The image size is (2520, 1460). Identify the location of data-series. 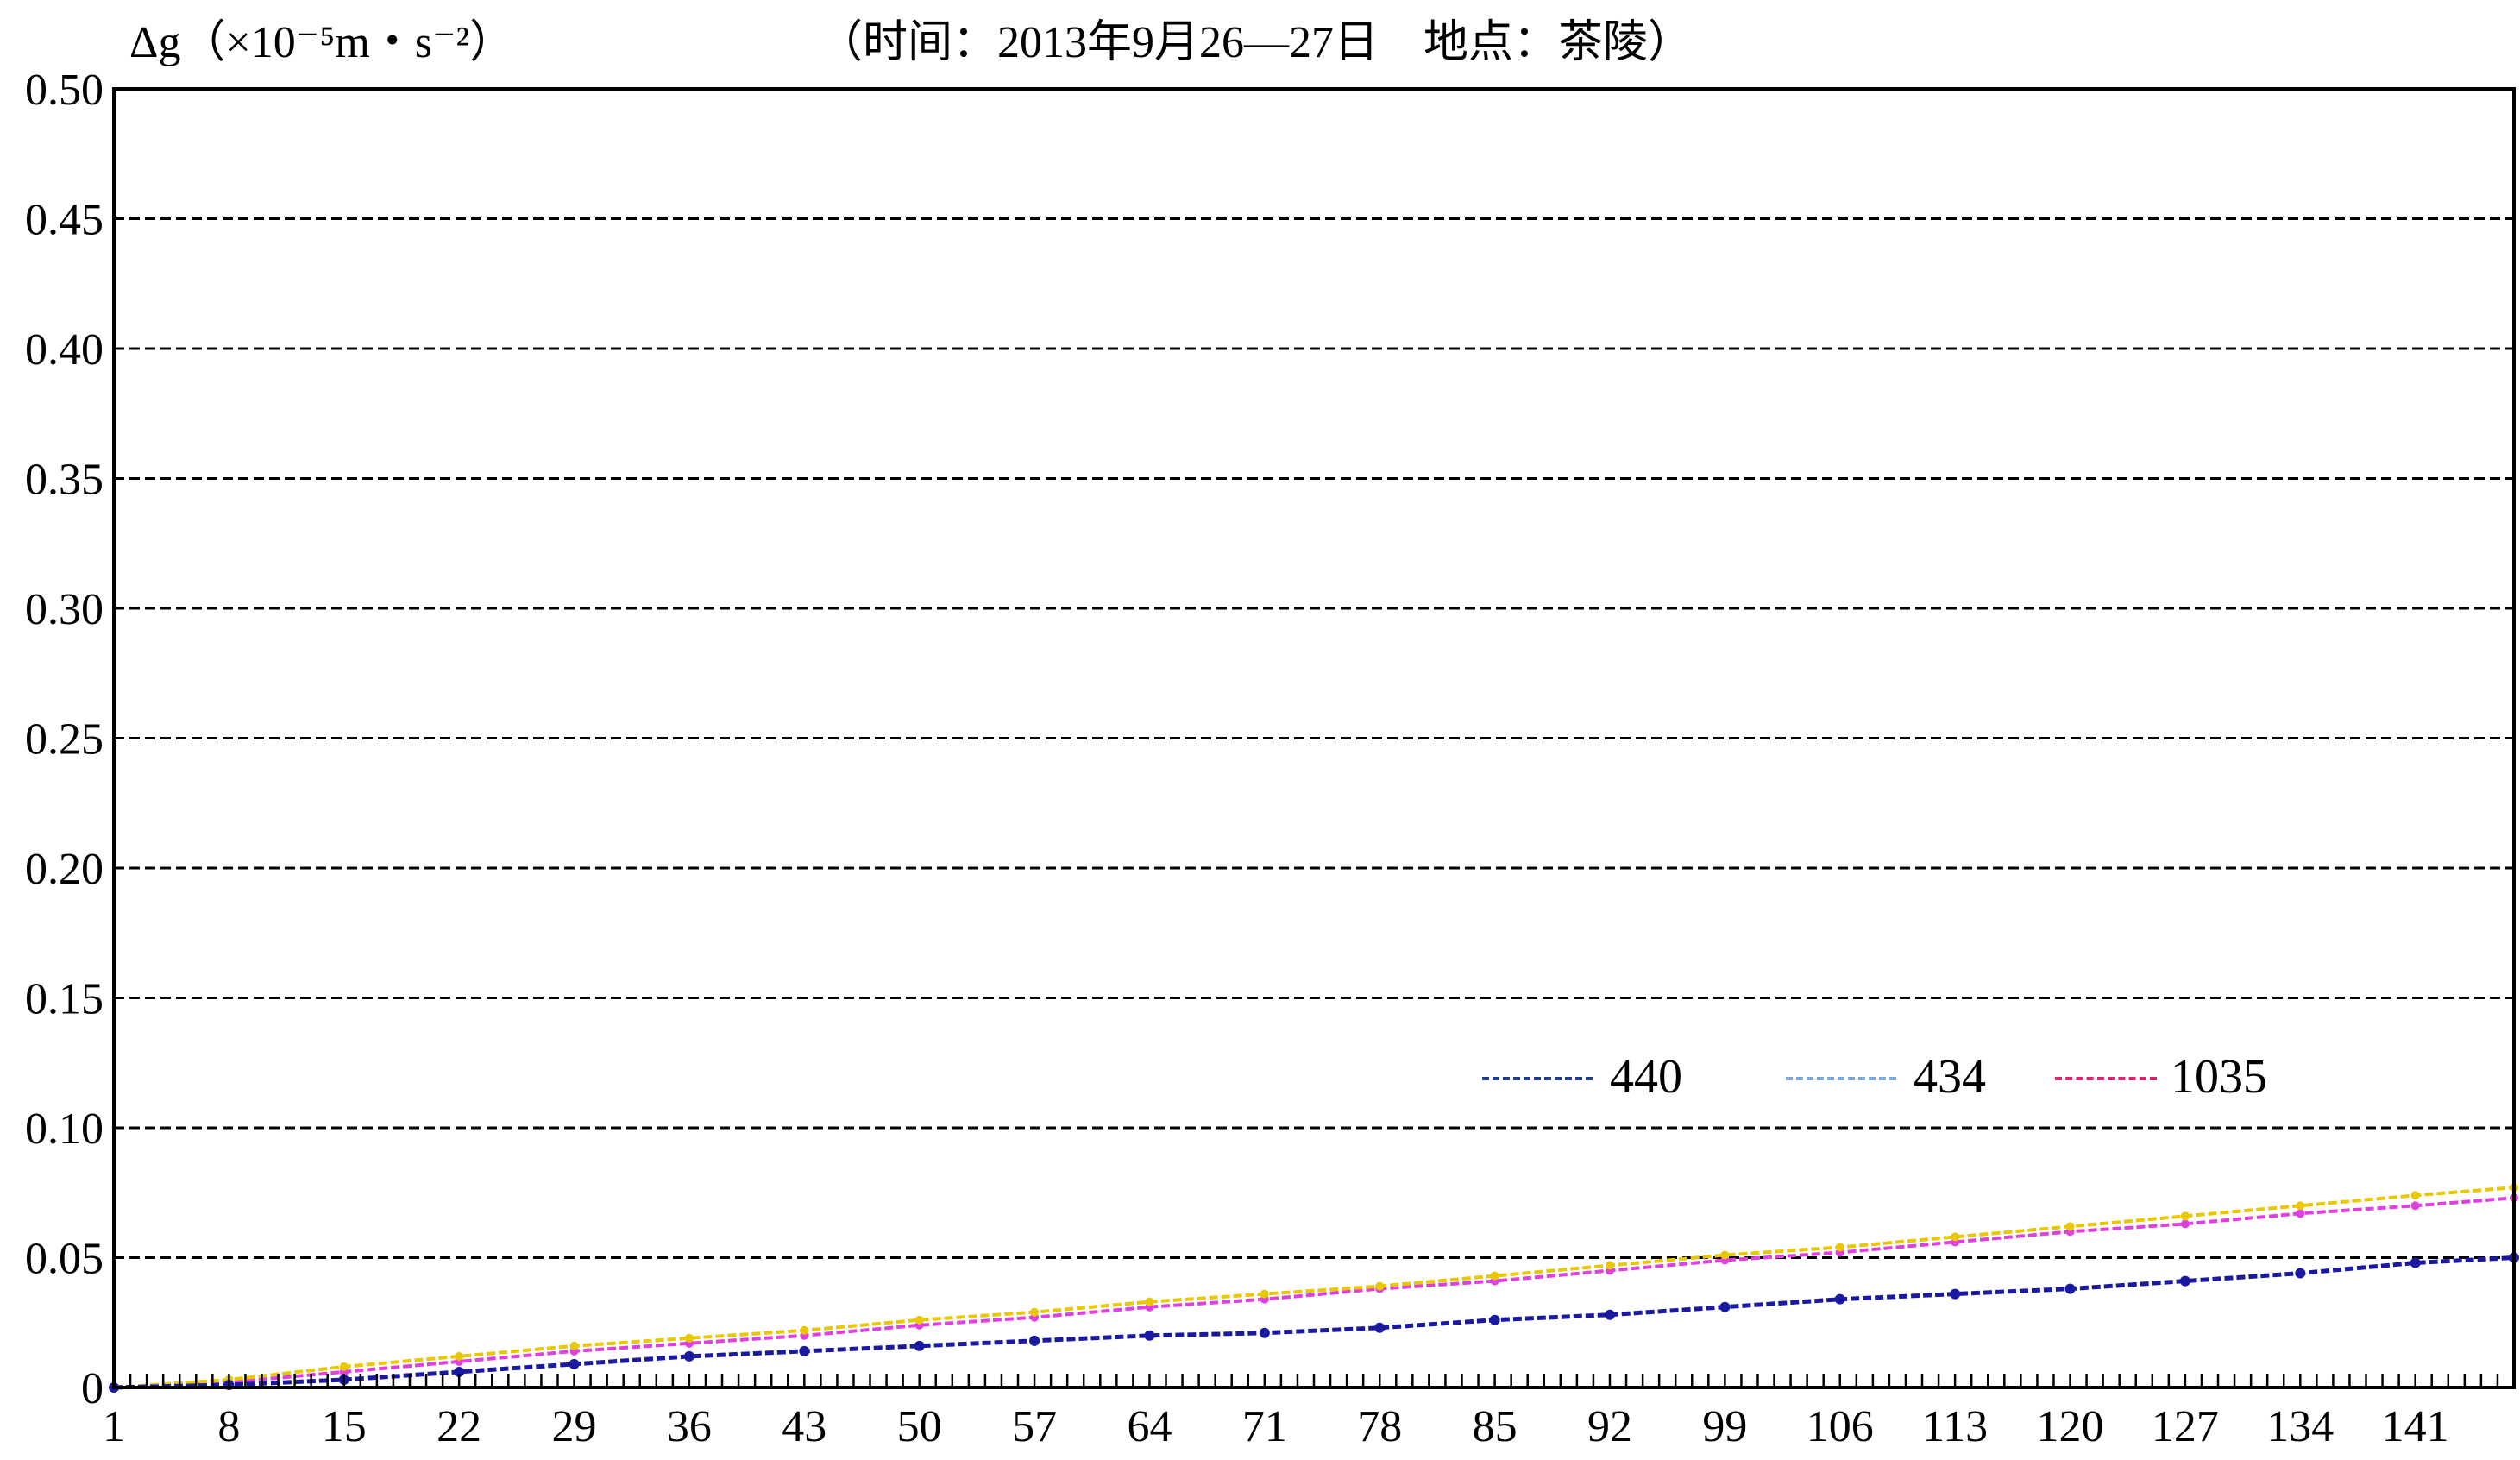
(1314, 1288).